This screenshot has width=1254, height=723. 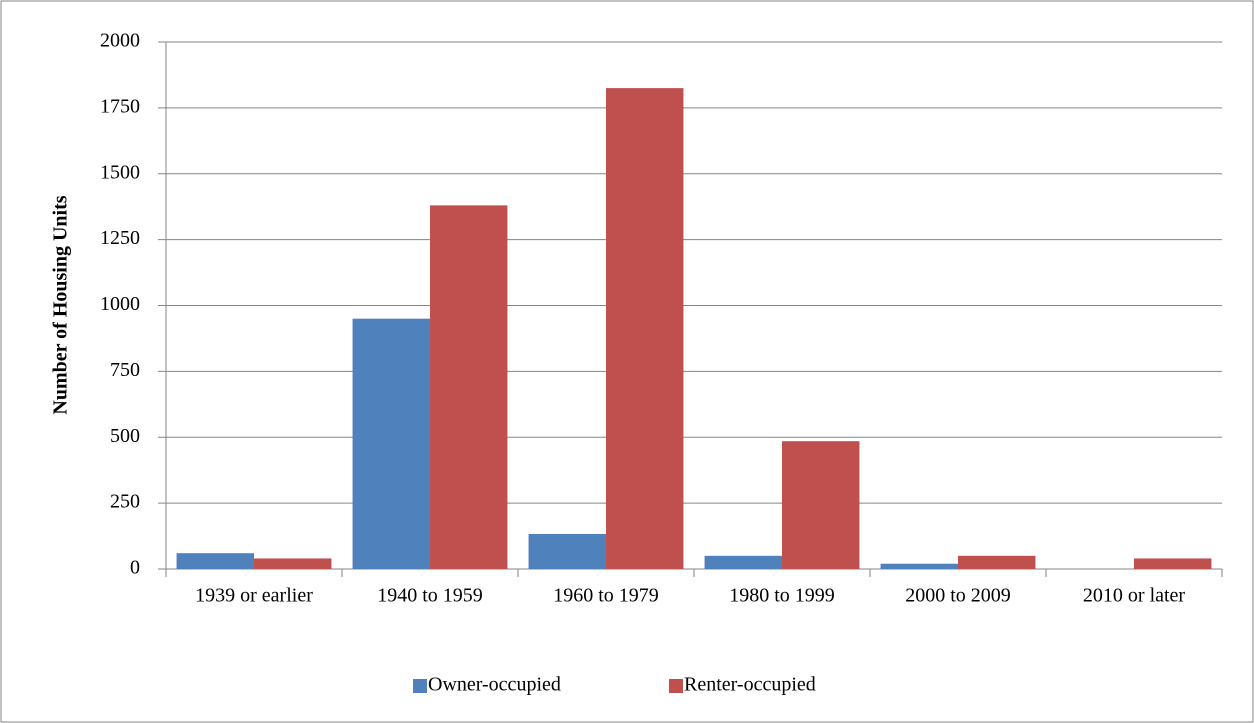 I want to click on x-tick-label: 1960 to 1979, so click(x=606, y=596).